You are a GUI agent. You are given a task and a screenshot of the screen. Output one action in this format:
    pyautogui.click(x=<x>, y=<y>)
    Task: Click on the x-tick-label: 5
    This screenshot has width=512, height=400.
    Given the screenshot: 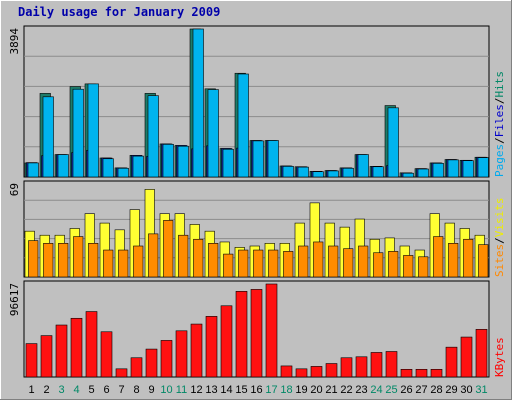 What is the action you would take?
    pyautogui.click(x=91, y=390)
    